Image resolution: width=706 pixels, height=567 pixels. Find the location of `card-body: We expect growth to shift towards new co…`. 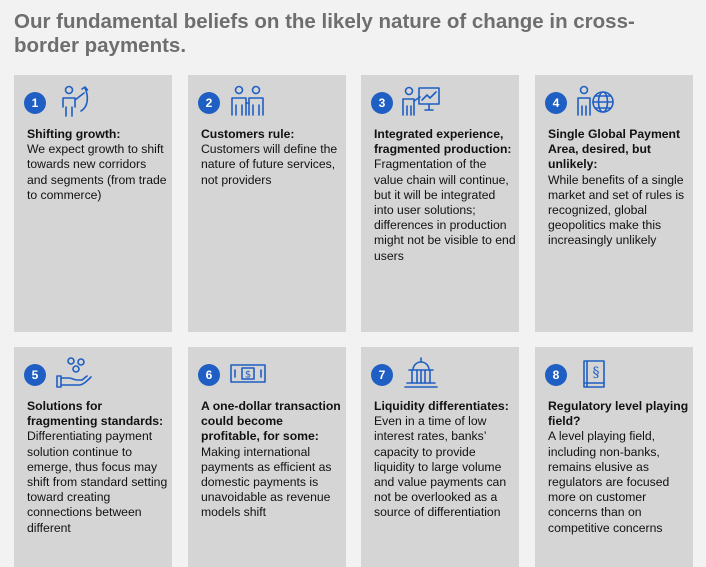

card-body: We expect growth to shift towards new co… is located at coordinates (97, 172).